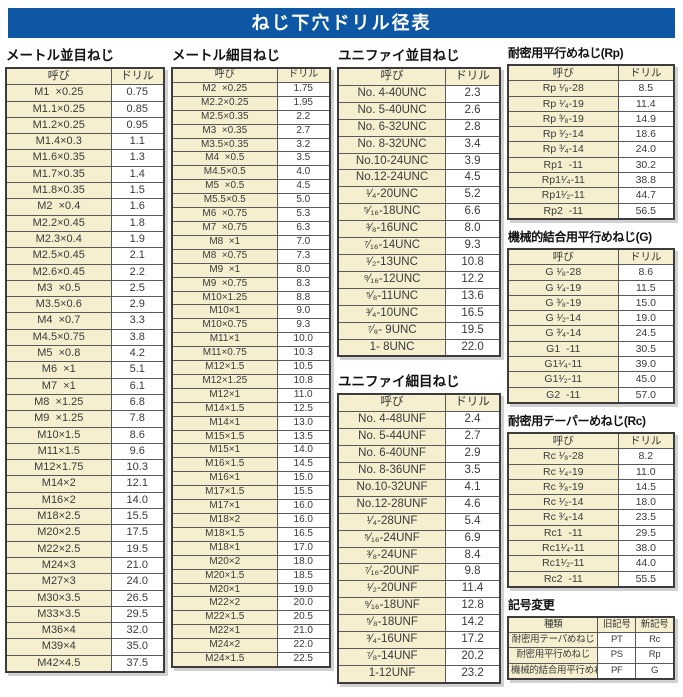 Image resolution: width=683 pixels, height=697 pixels. What do you see at coordinates (251, 493) in the screenshot?
I see `table-row: M17×1.5 15.5` at bounding box center [251, 493].